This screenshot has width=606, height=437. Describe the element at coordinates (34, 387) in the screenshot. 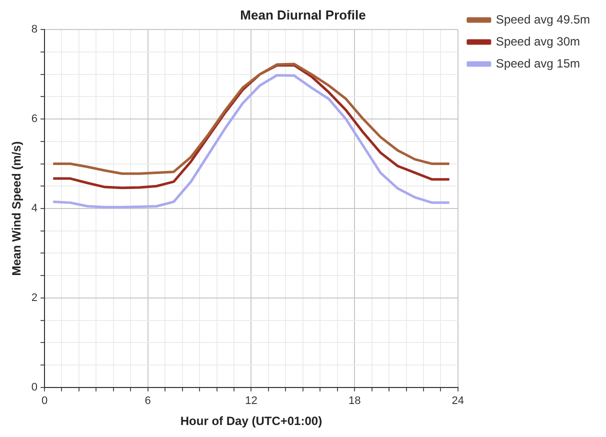

I see `y-tick-label: 0` at that location.